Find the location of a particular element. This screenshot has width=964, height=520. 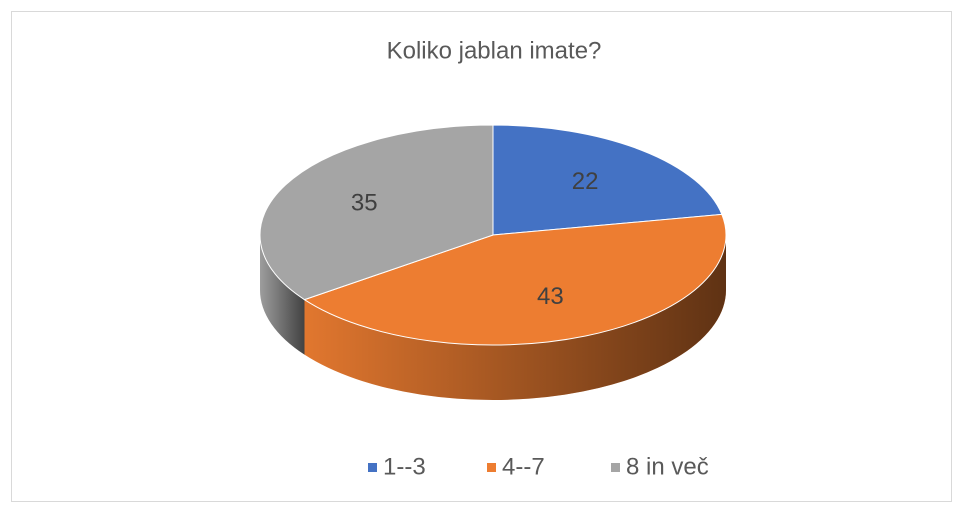

legend-label: 8 in več is located at coordinates (667, 466).